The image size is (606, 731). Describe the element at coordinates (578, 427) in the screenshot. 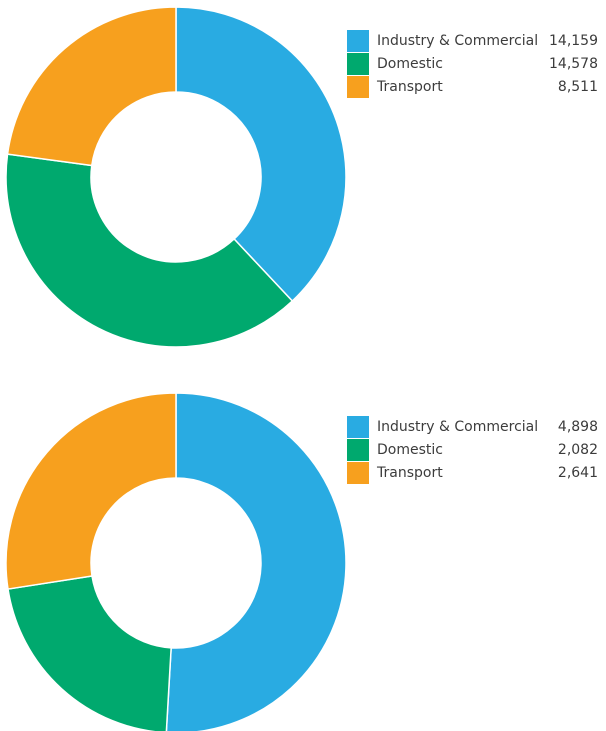

I see `legend-value: 4,898` at that location.